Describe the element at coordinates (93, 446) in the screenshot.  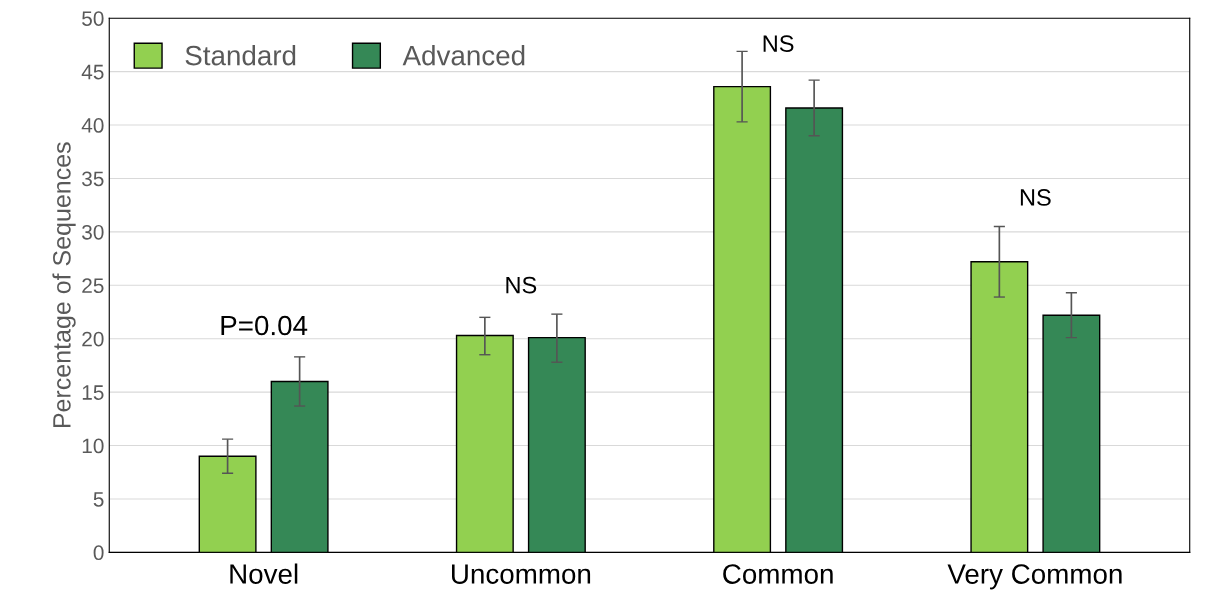
I see `y-tick-label: 10` at that location.